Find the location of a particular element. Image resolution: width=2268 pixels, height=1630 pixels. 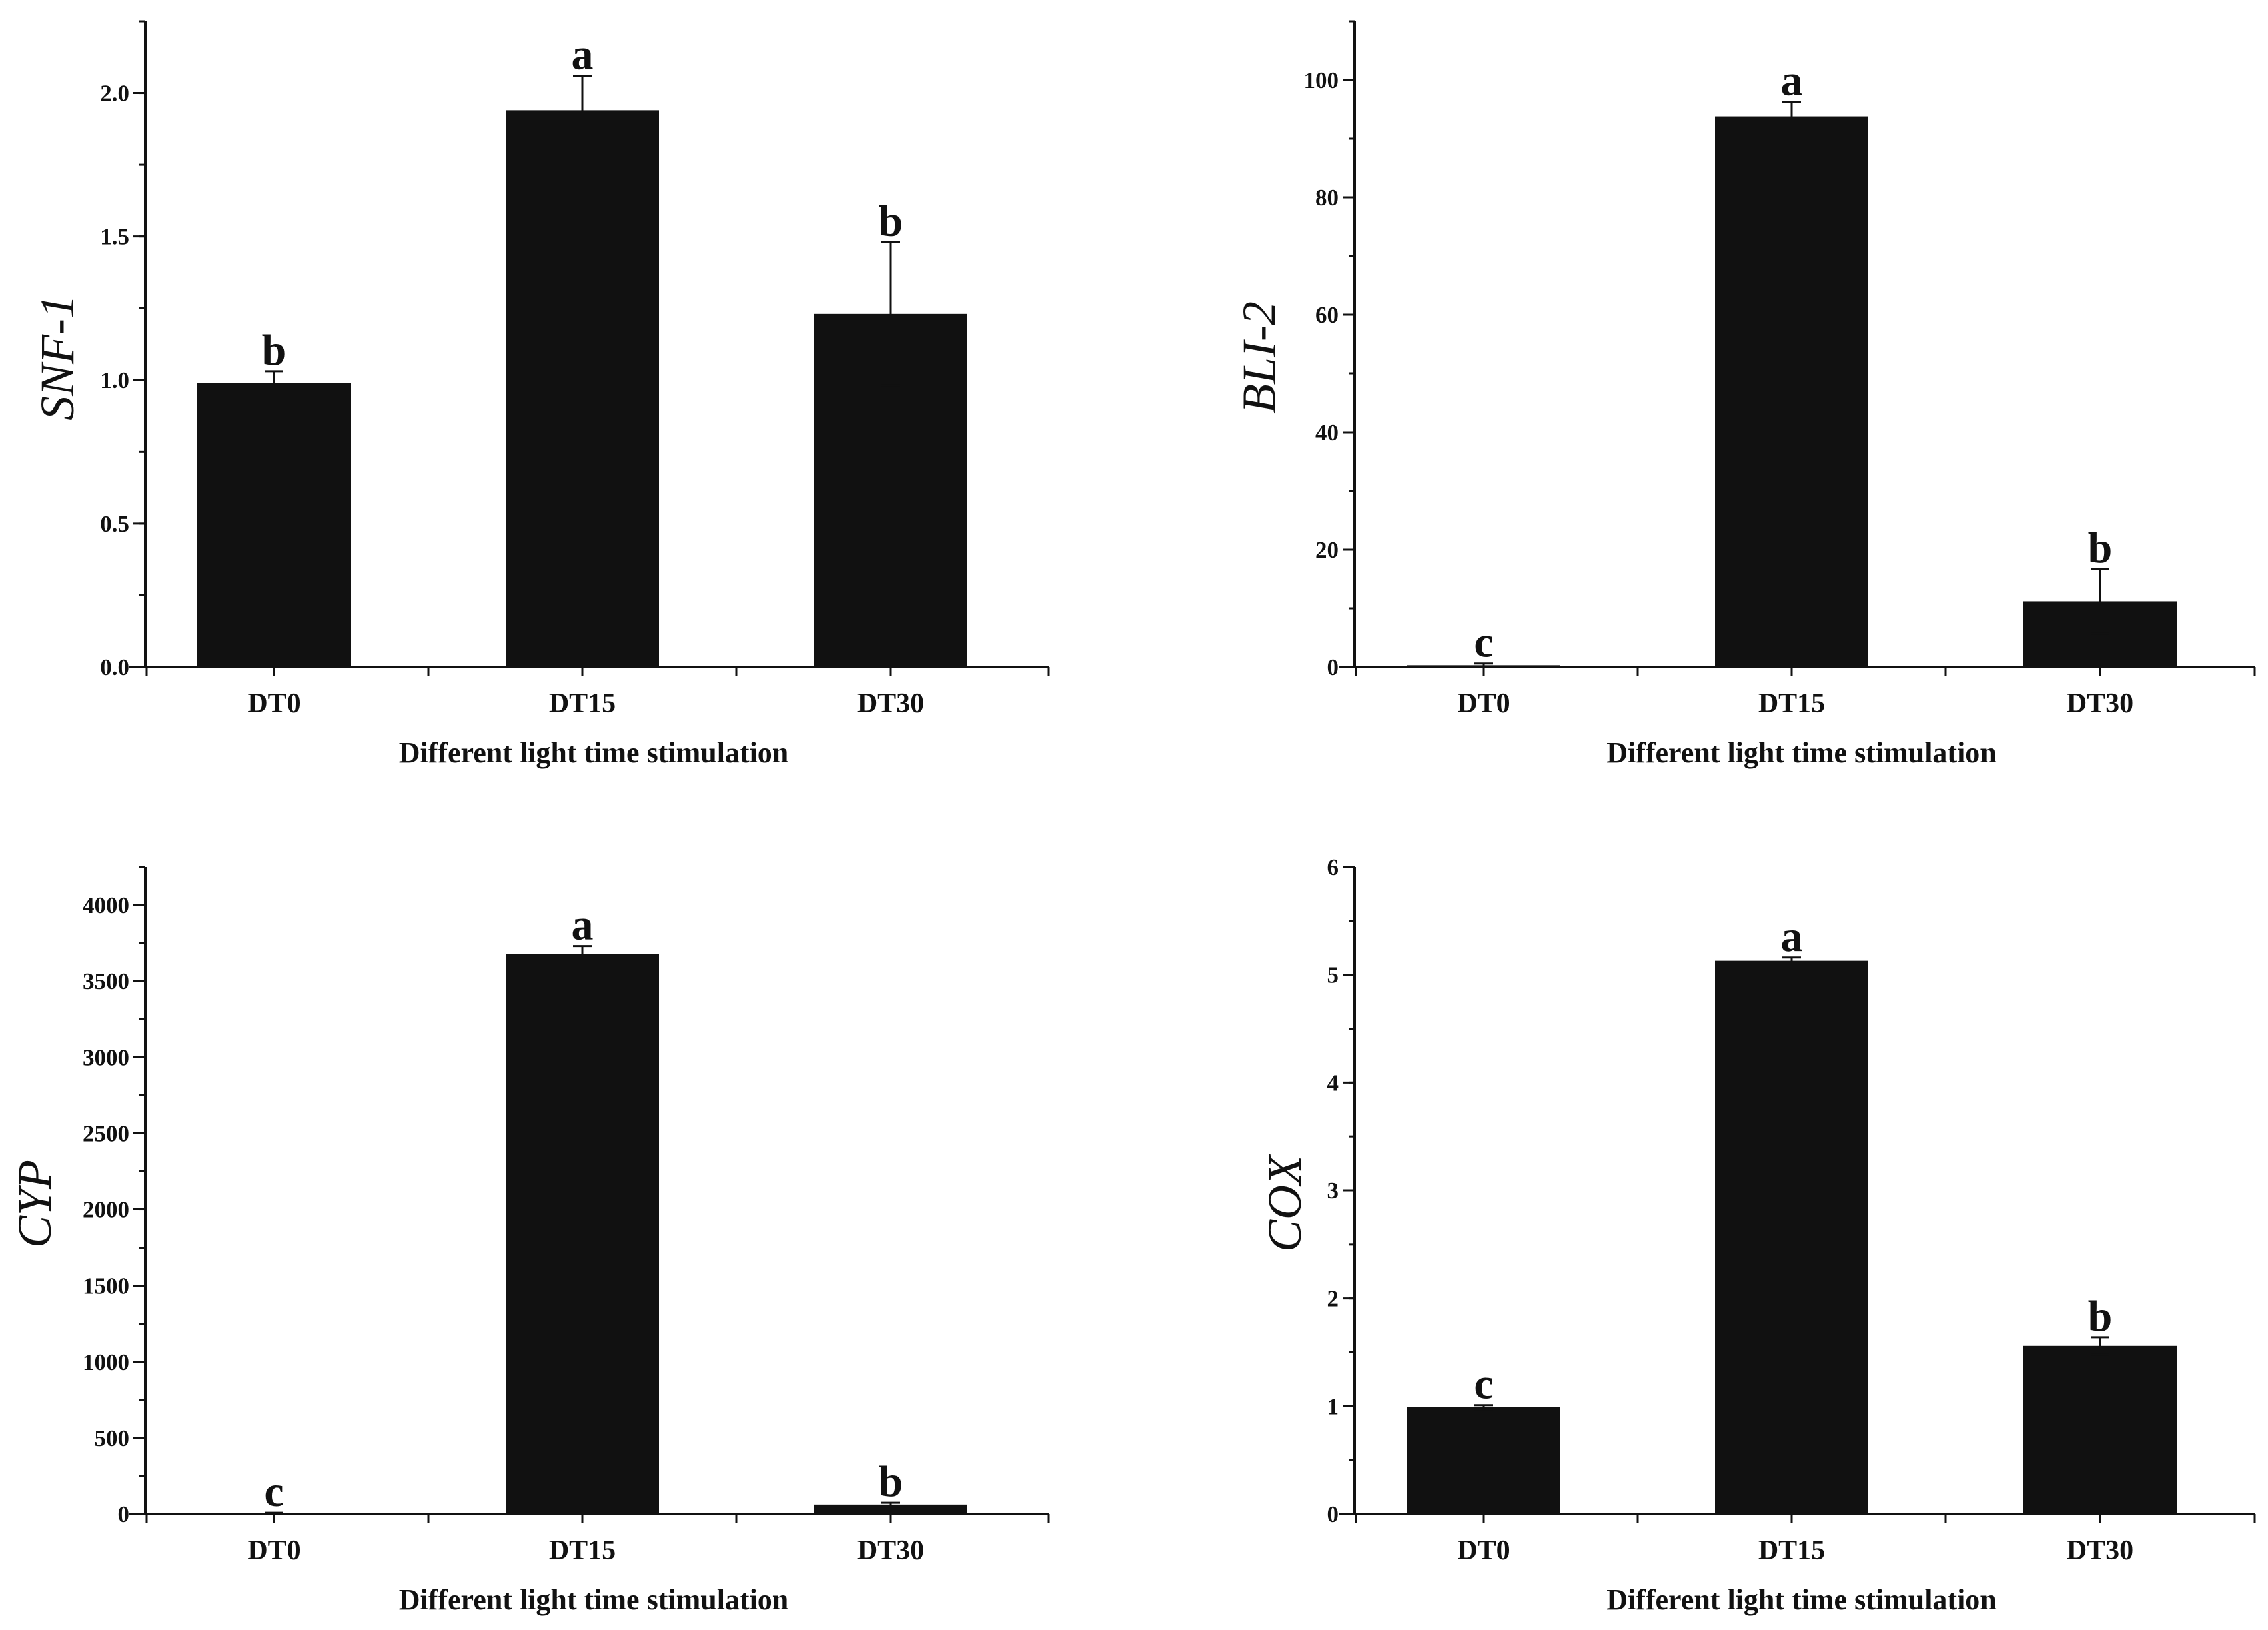

y-tick-label: 500 is located at coordinates (112, 1438).